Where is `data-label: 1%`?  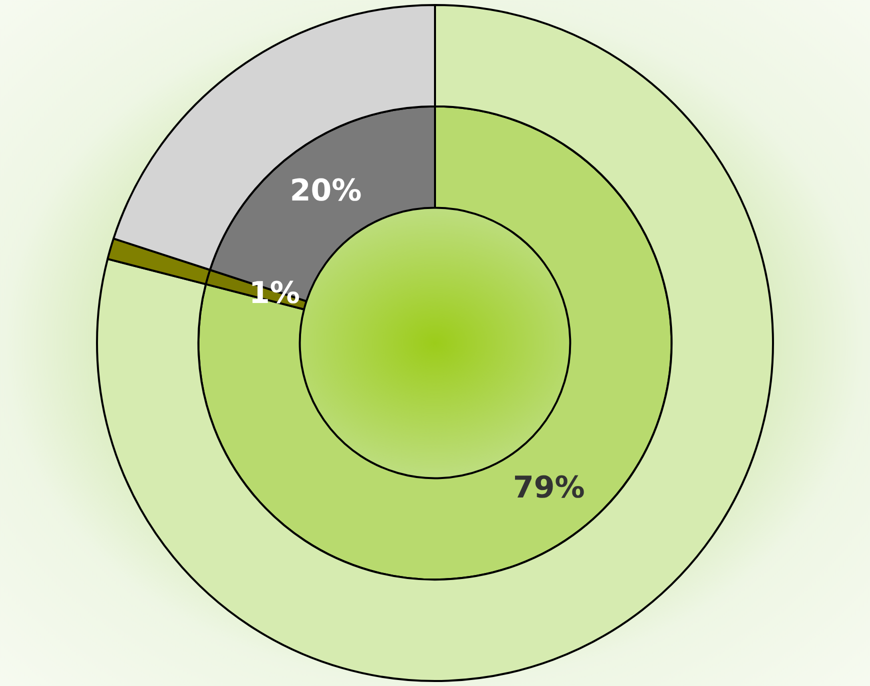 data-label: 1% is located at coordinates (274, 293).